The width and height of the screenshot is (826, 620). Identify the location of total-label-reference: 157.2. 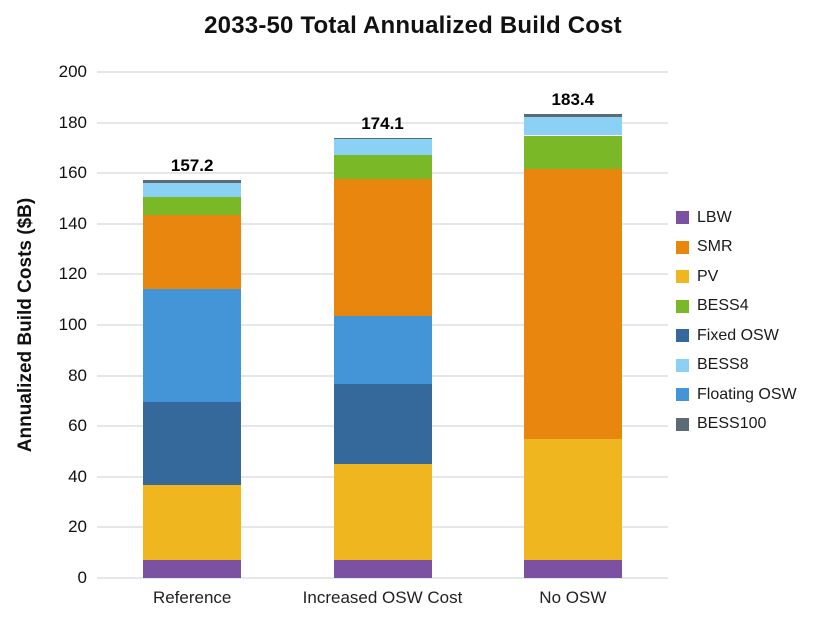
(192, 166).